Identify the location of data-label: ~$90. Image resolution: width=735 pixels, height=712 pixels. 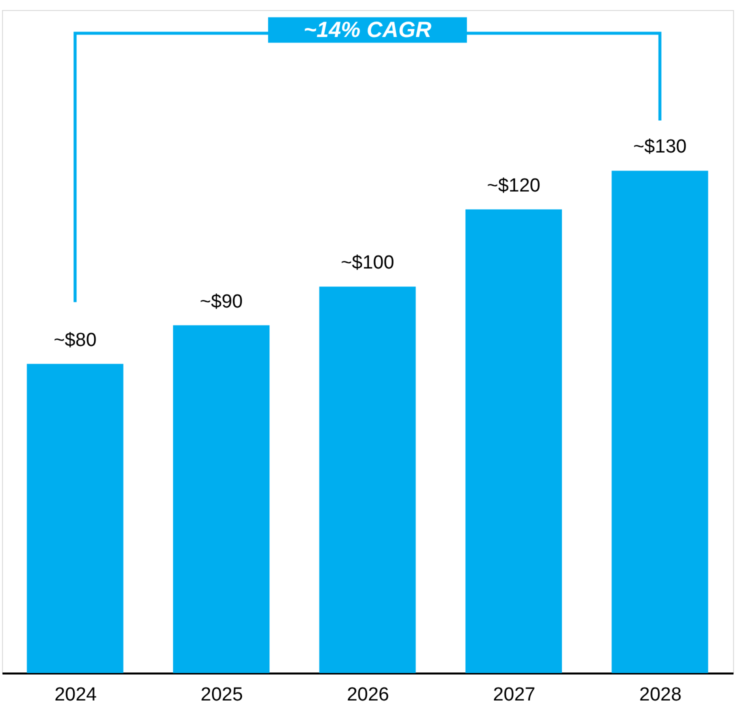
(221, 301).